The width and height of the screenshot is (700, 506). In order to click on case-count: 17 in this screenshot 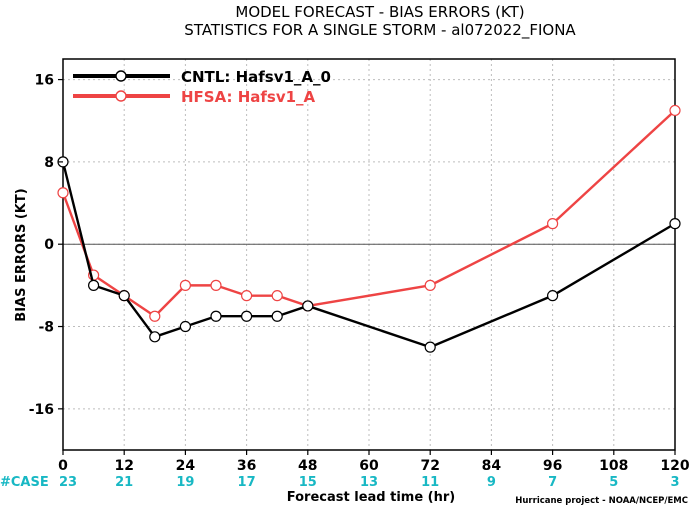, I will do `click(247, 482)`.